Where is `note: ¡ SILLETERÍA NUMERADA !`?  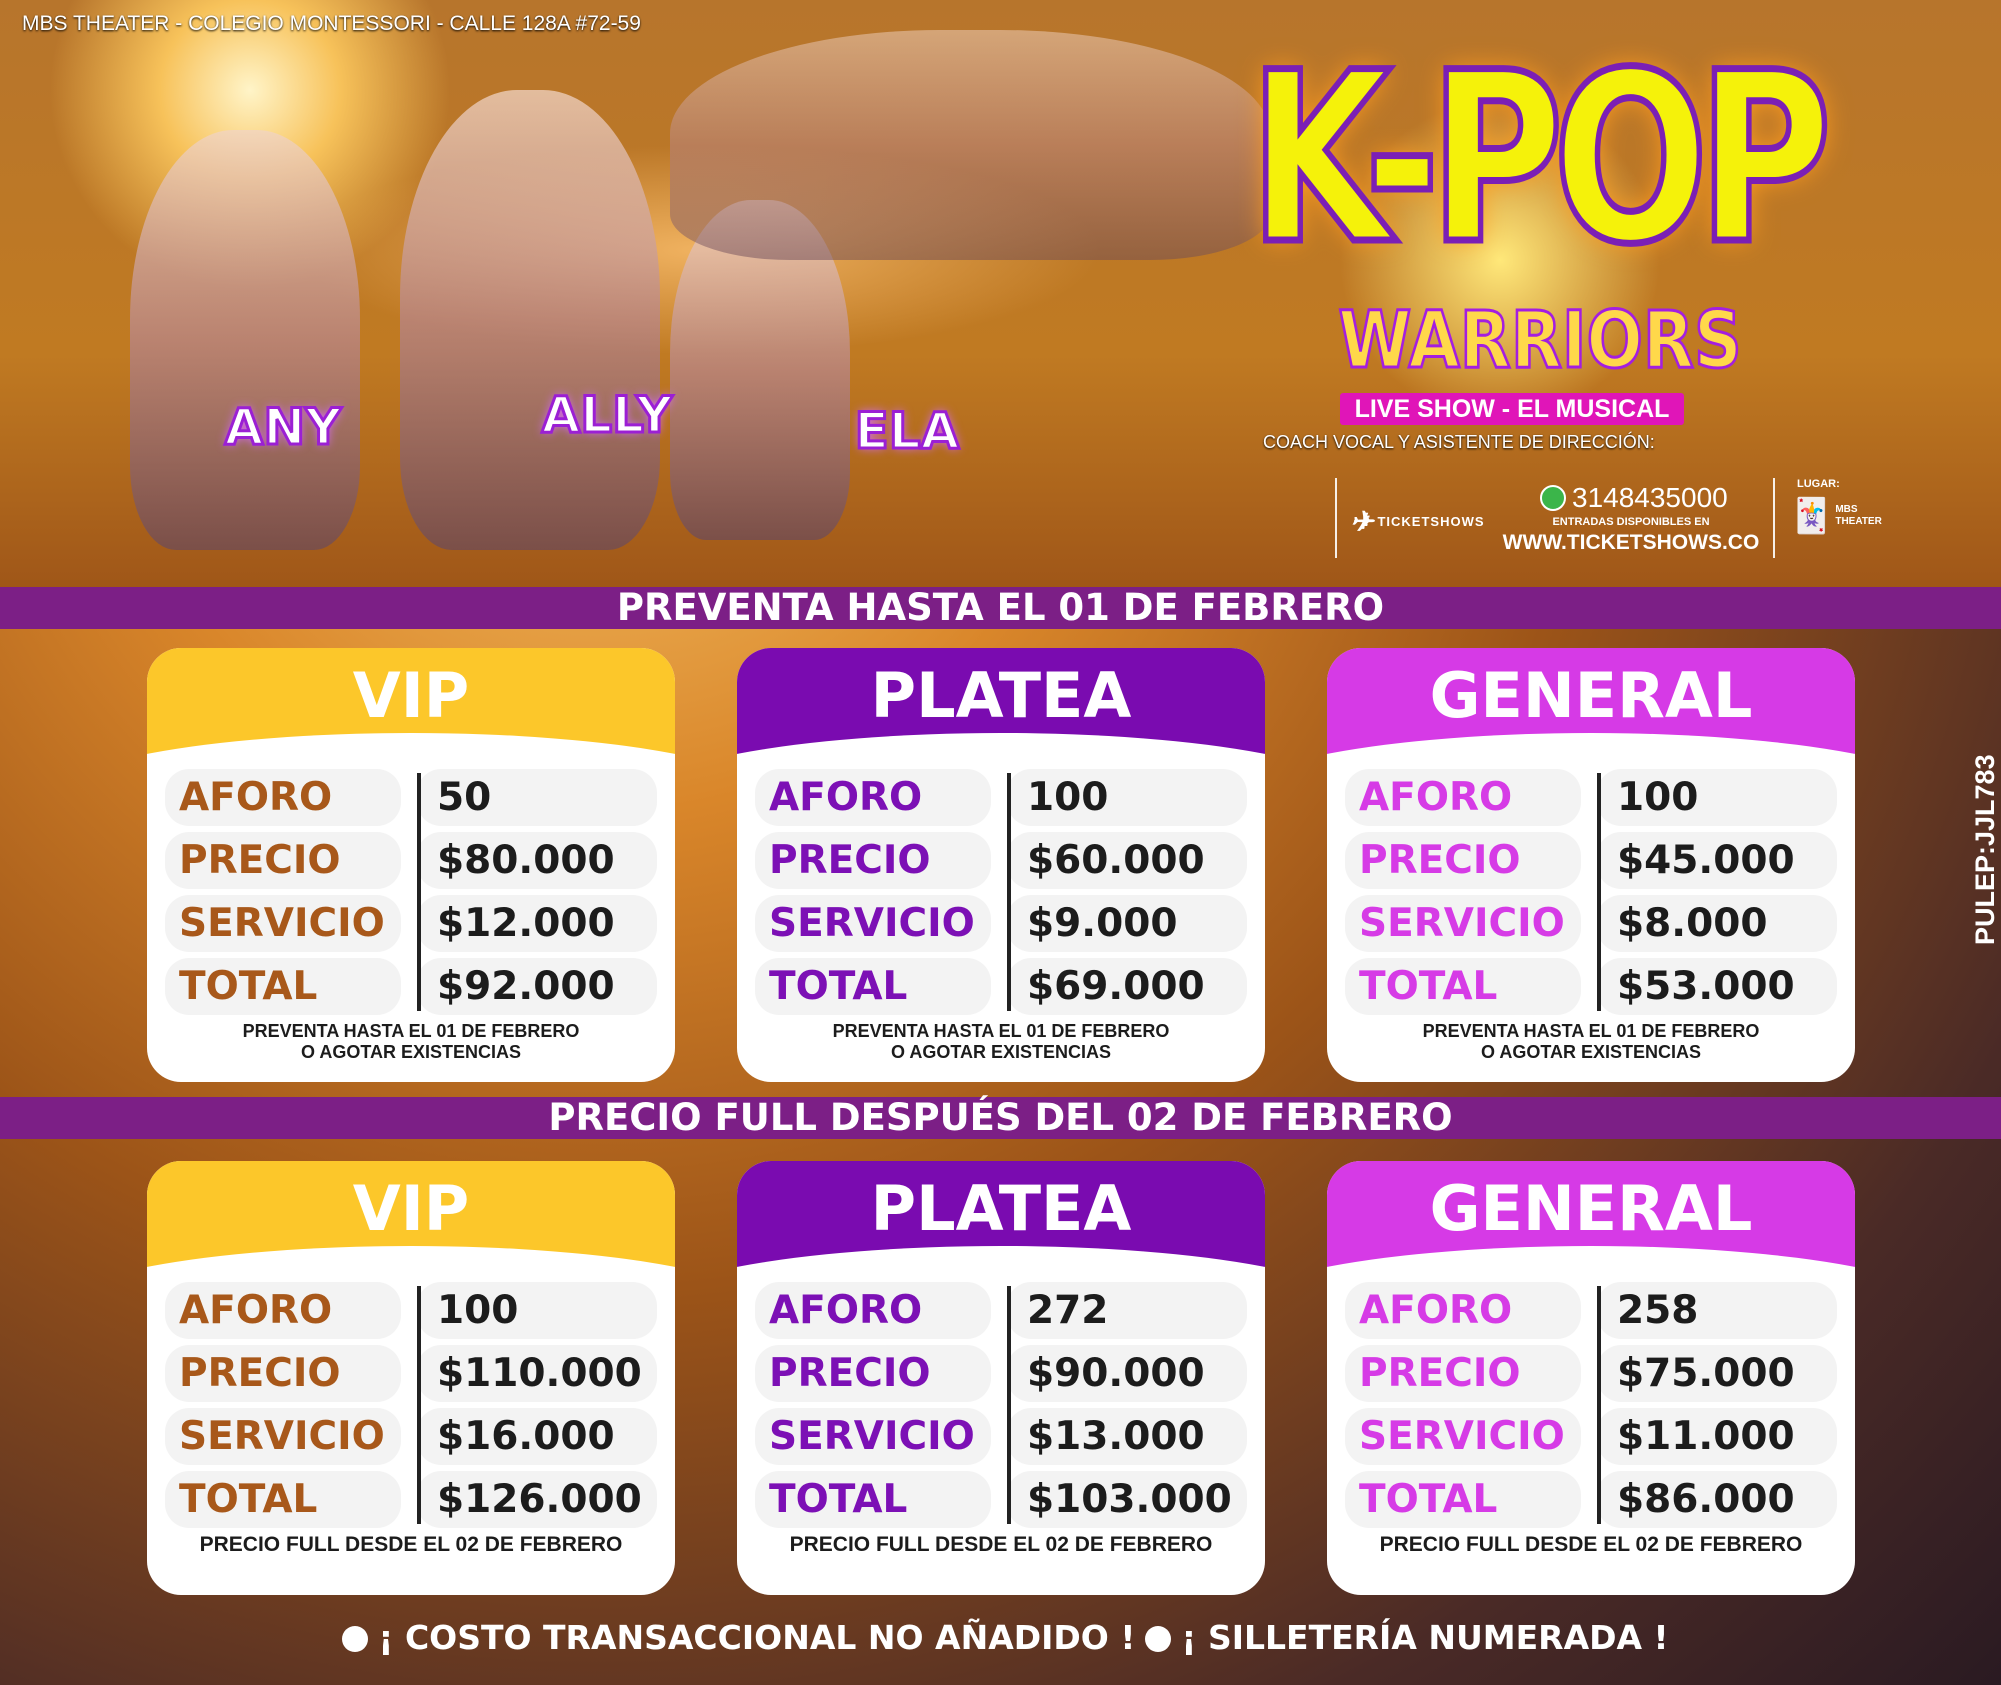
note: ¡ SILLETERÍA NUMERADA ! is located at coordinates (1425, 1637).